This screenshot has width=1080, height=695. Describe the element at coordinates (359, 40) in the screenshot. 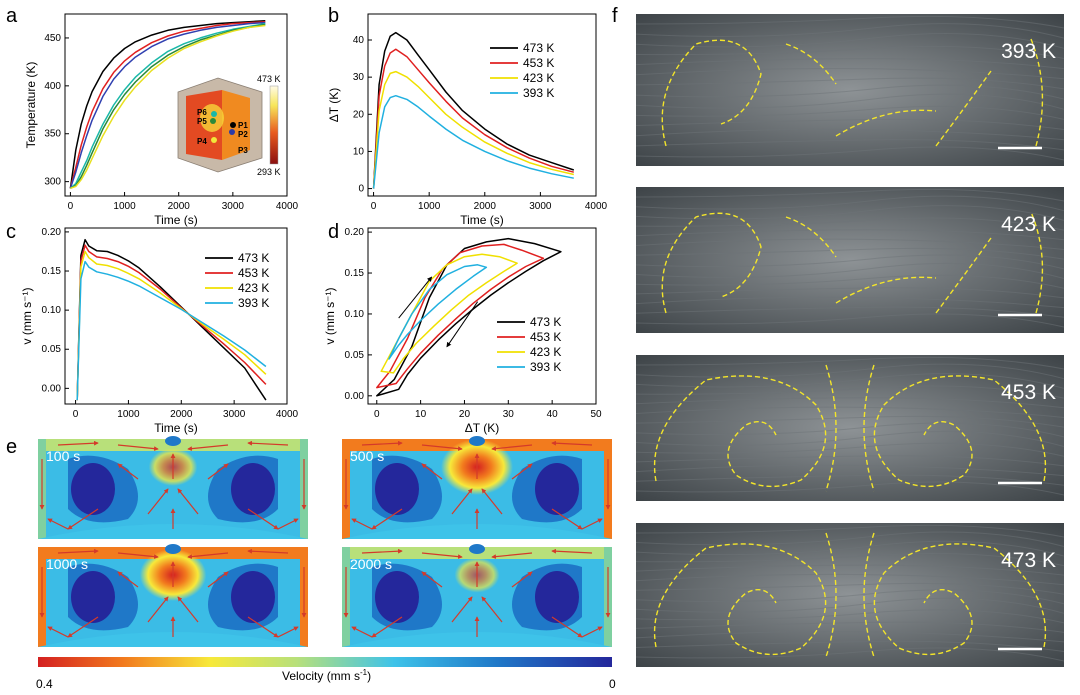

I see `y-tick-label-b: 40` at that location.